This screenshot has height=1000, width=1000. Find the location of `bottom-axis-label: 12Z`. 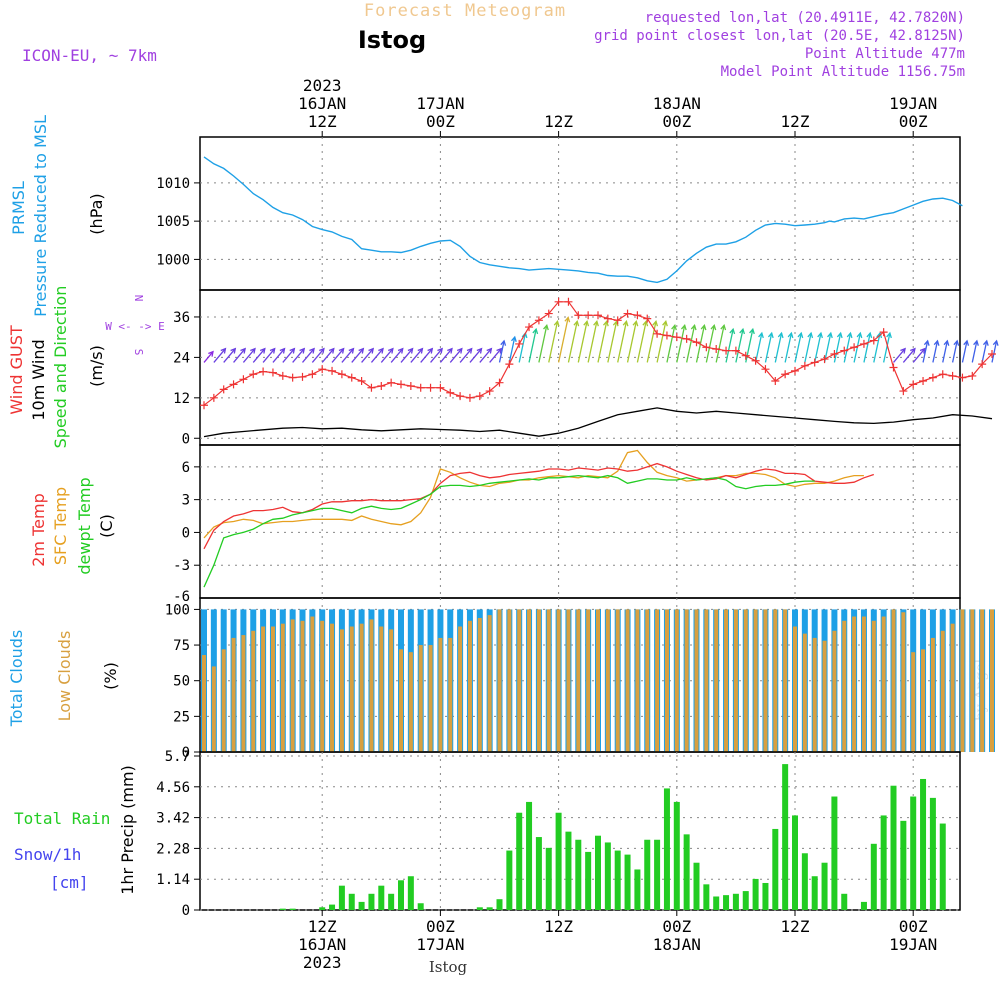

bottom-axis-label: 12Z is located at coordinates (322, 926).